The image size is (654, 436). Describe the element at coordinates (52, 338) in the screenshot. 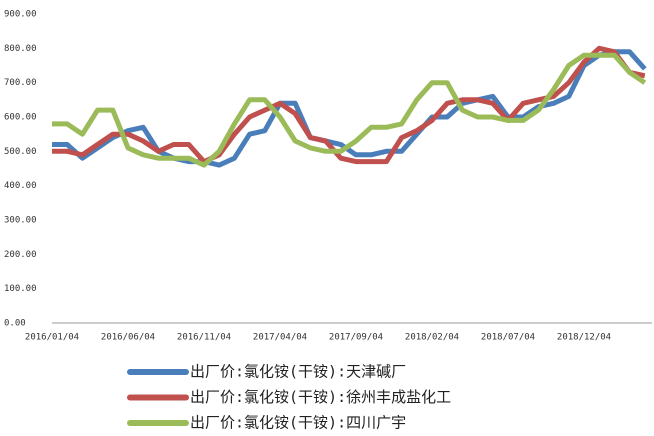

I see `x-tick-label: 2016/01/04` at that location.